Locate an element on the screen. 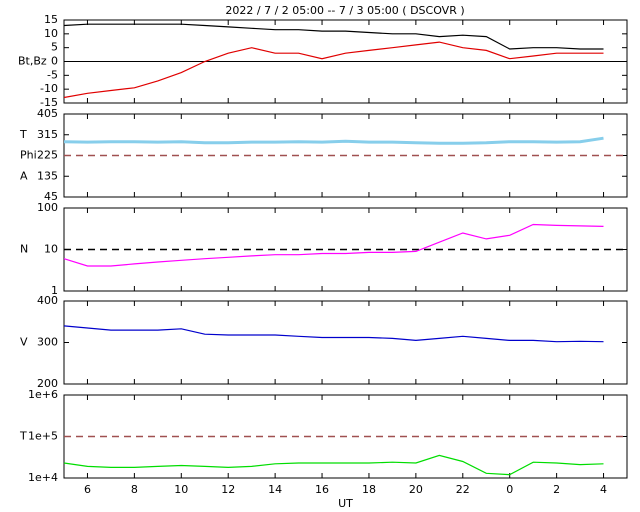 This screenshot has height=512, width=640. y-tick-label: 100 is located at coordinates (47, 207).